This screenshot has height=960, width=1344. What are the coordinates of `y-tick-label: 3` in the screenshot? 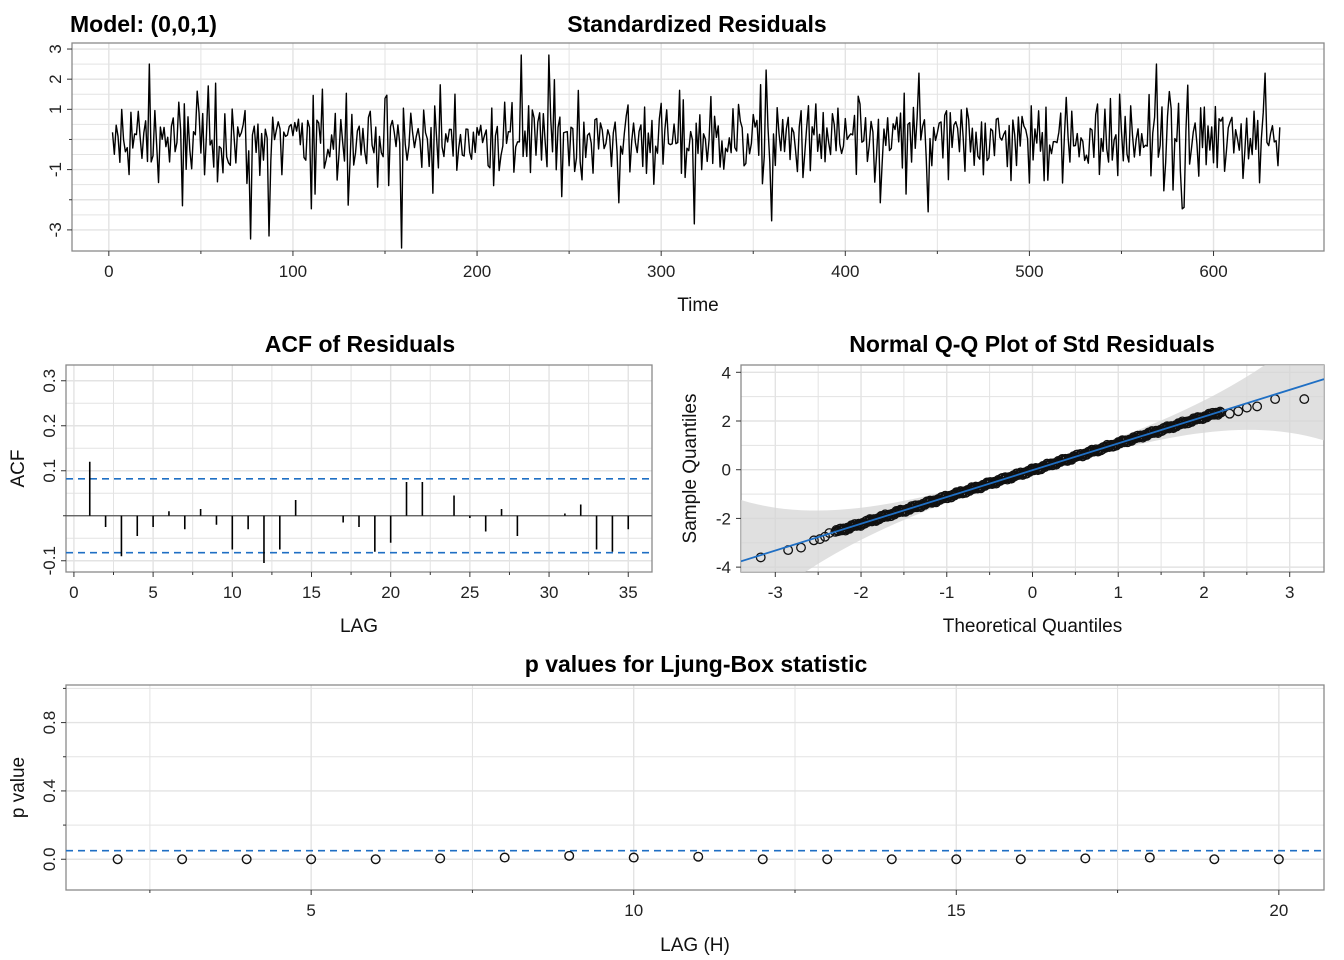 It's located at (55, 48).